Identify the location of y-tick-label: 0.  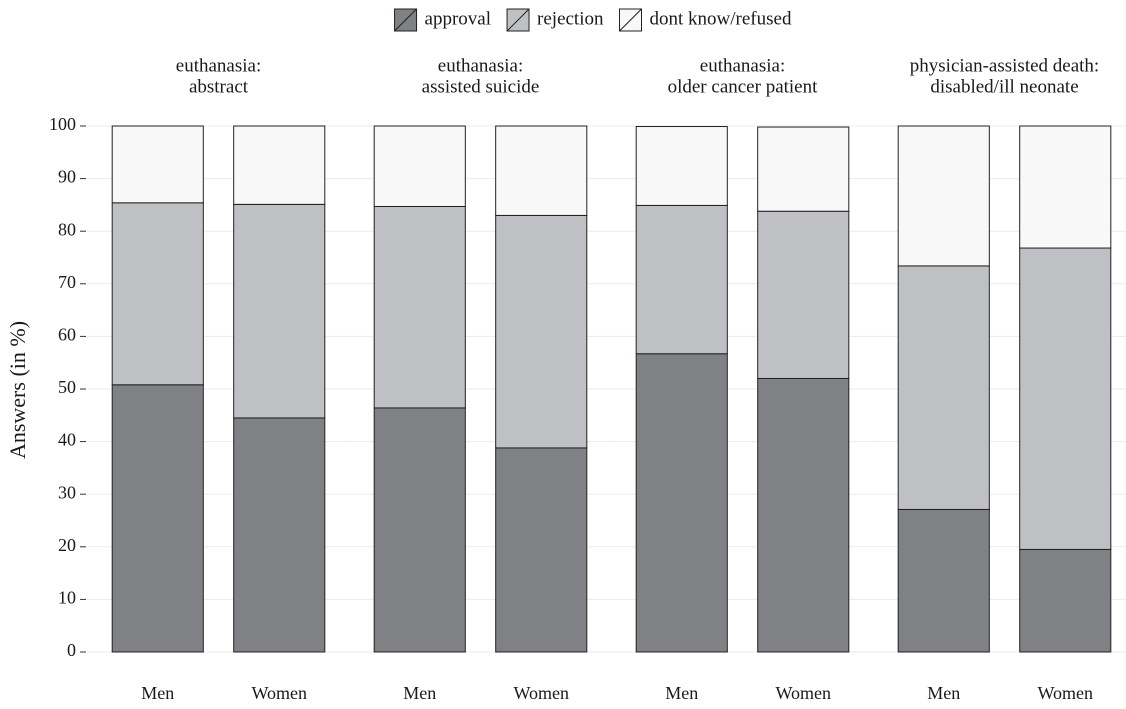
(71, 650).